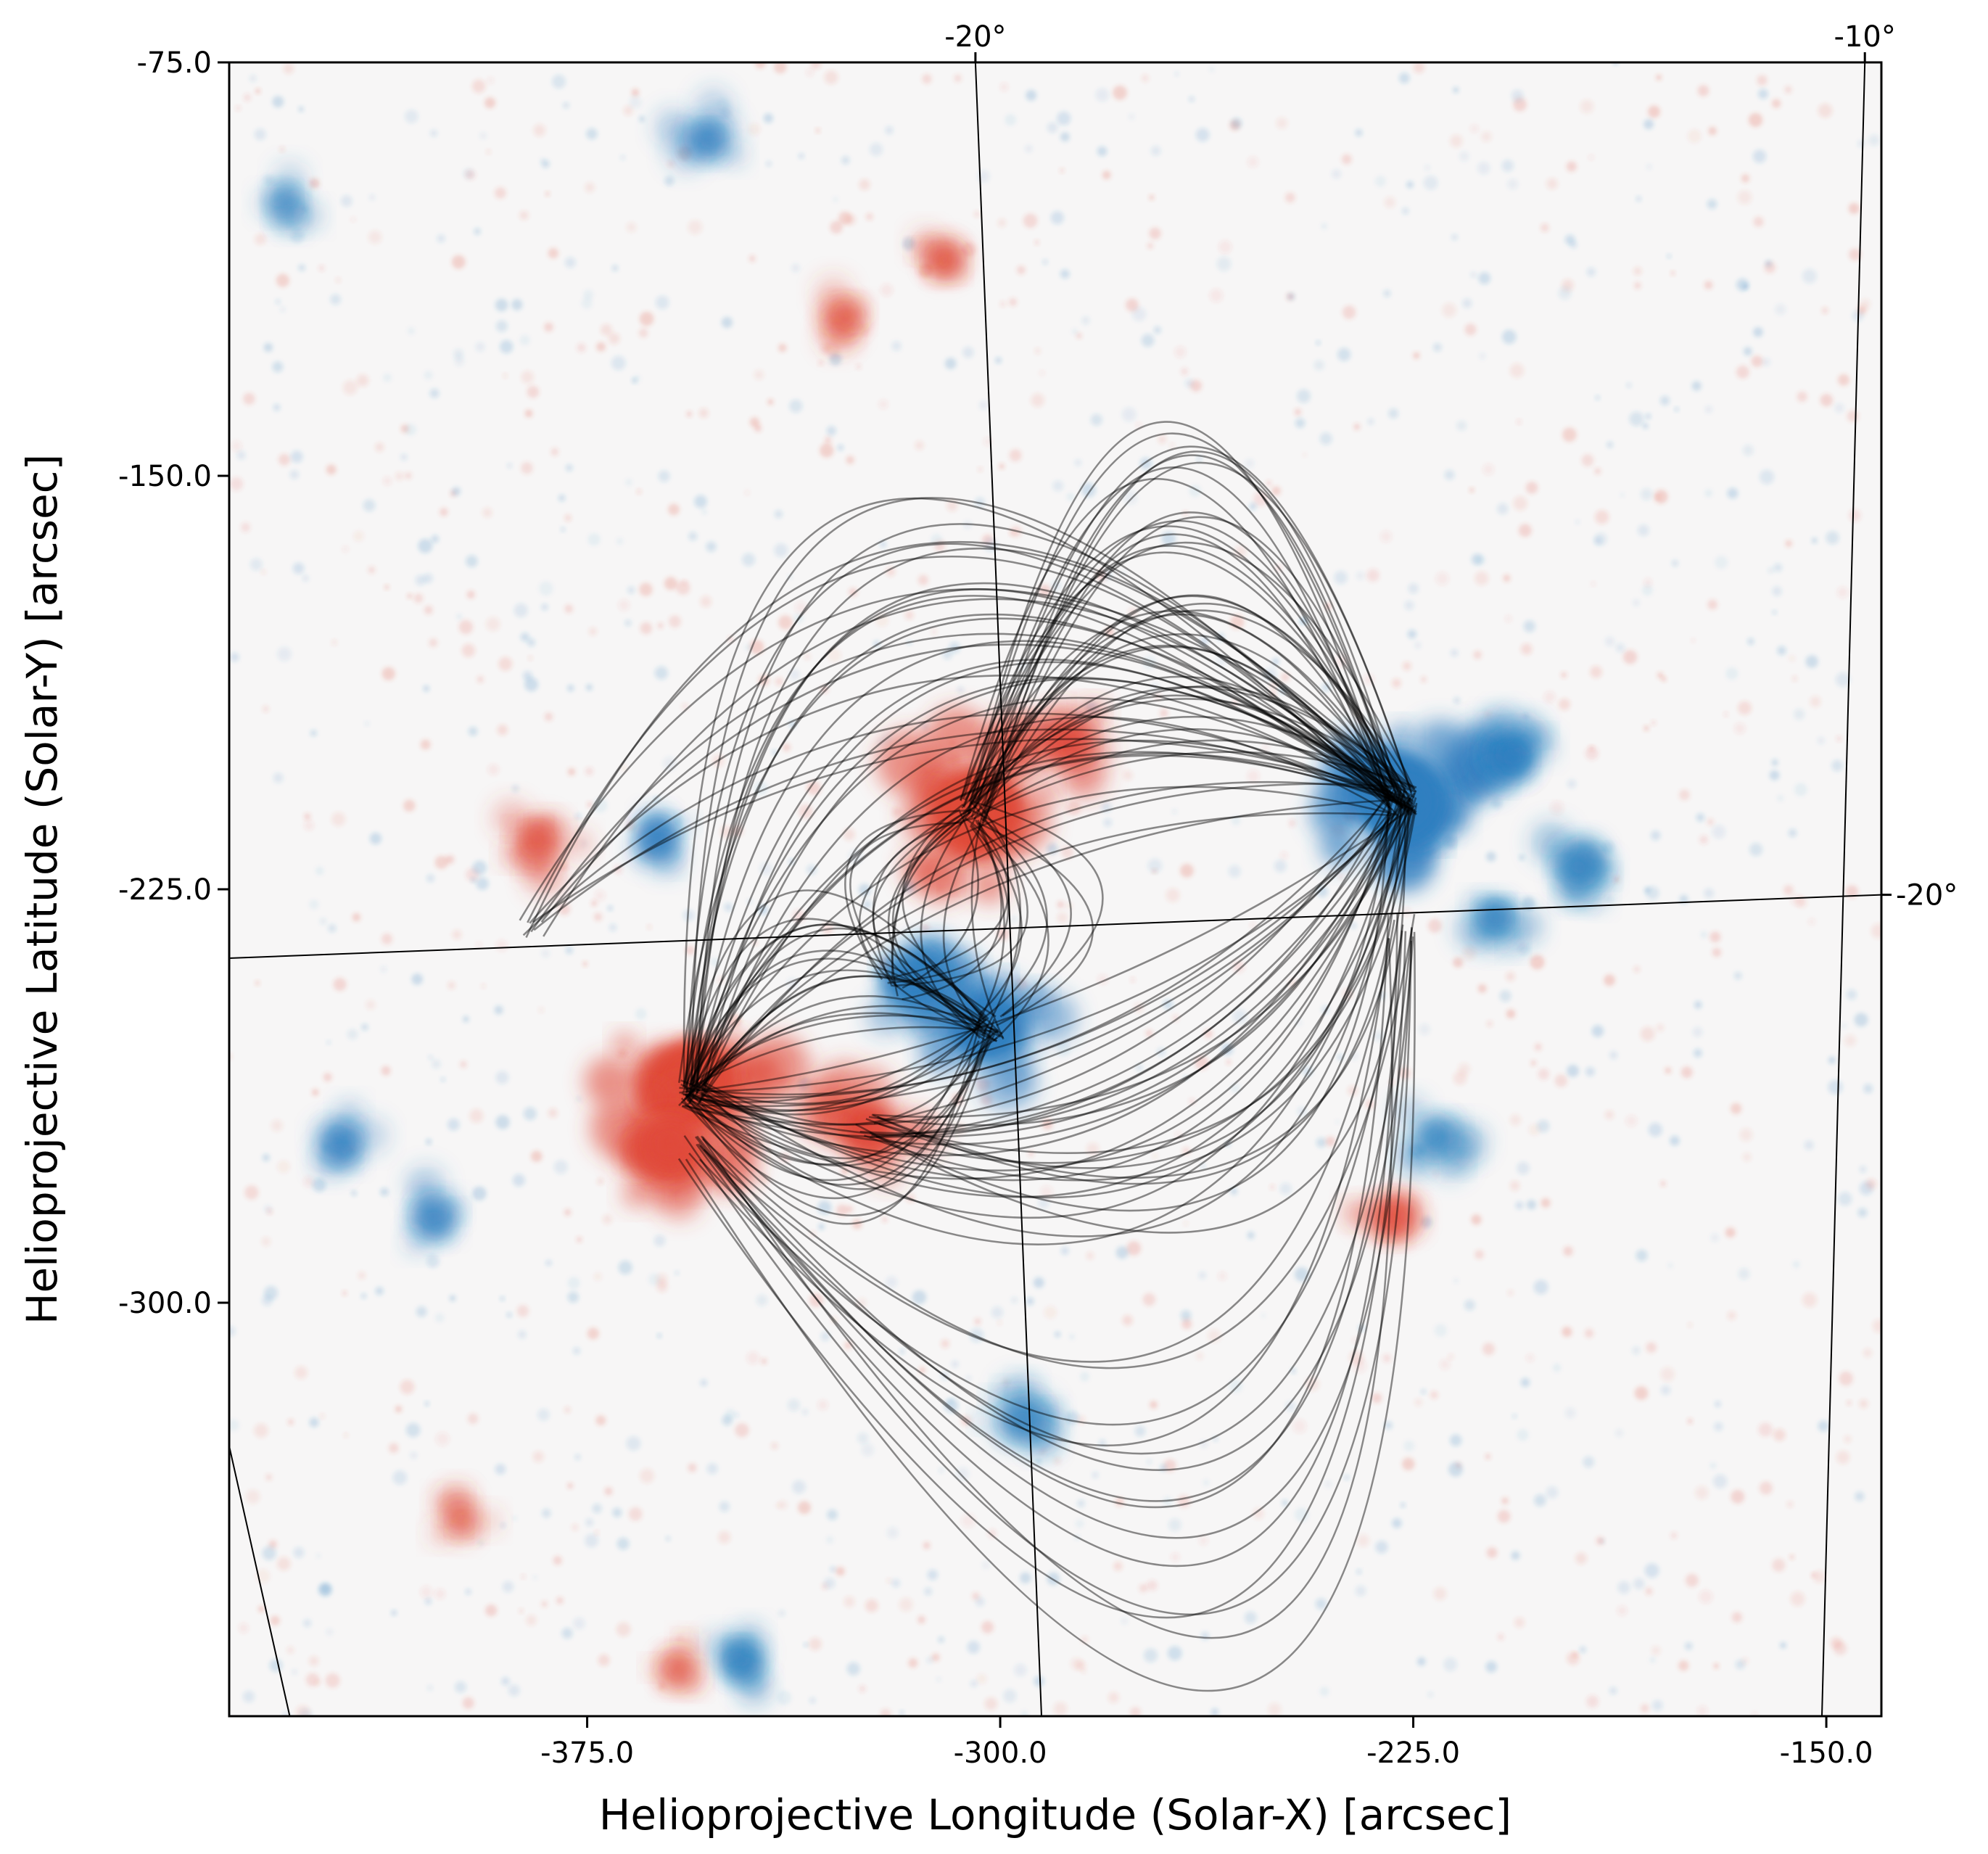  I want to click on positive-flux-patch, so click(1061, 749).